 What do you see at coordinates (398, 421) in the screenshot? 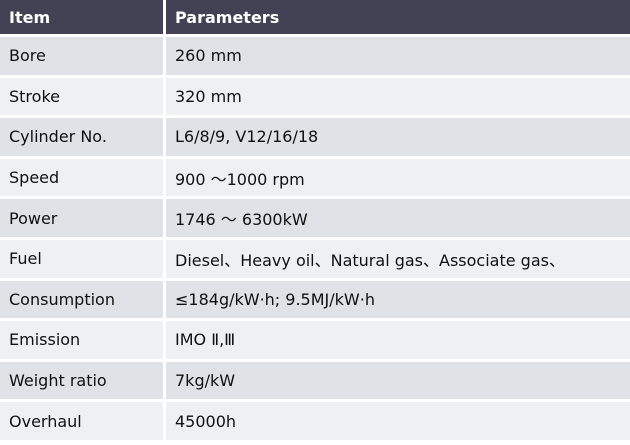
I see `row-value: 45000h` at bounding box center [398, 421].